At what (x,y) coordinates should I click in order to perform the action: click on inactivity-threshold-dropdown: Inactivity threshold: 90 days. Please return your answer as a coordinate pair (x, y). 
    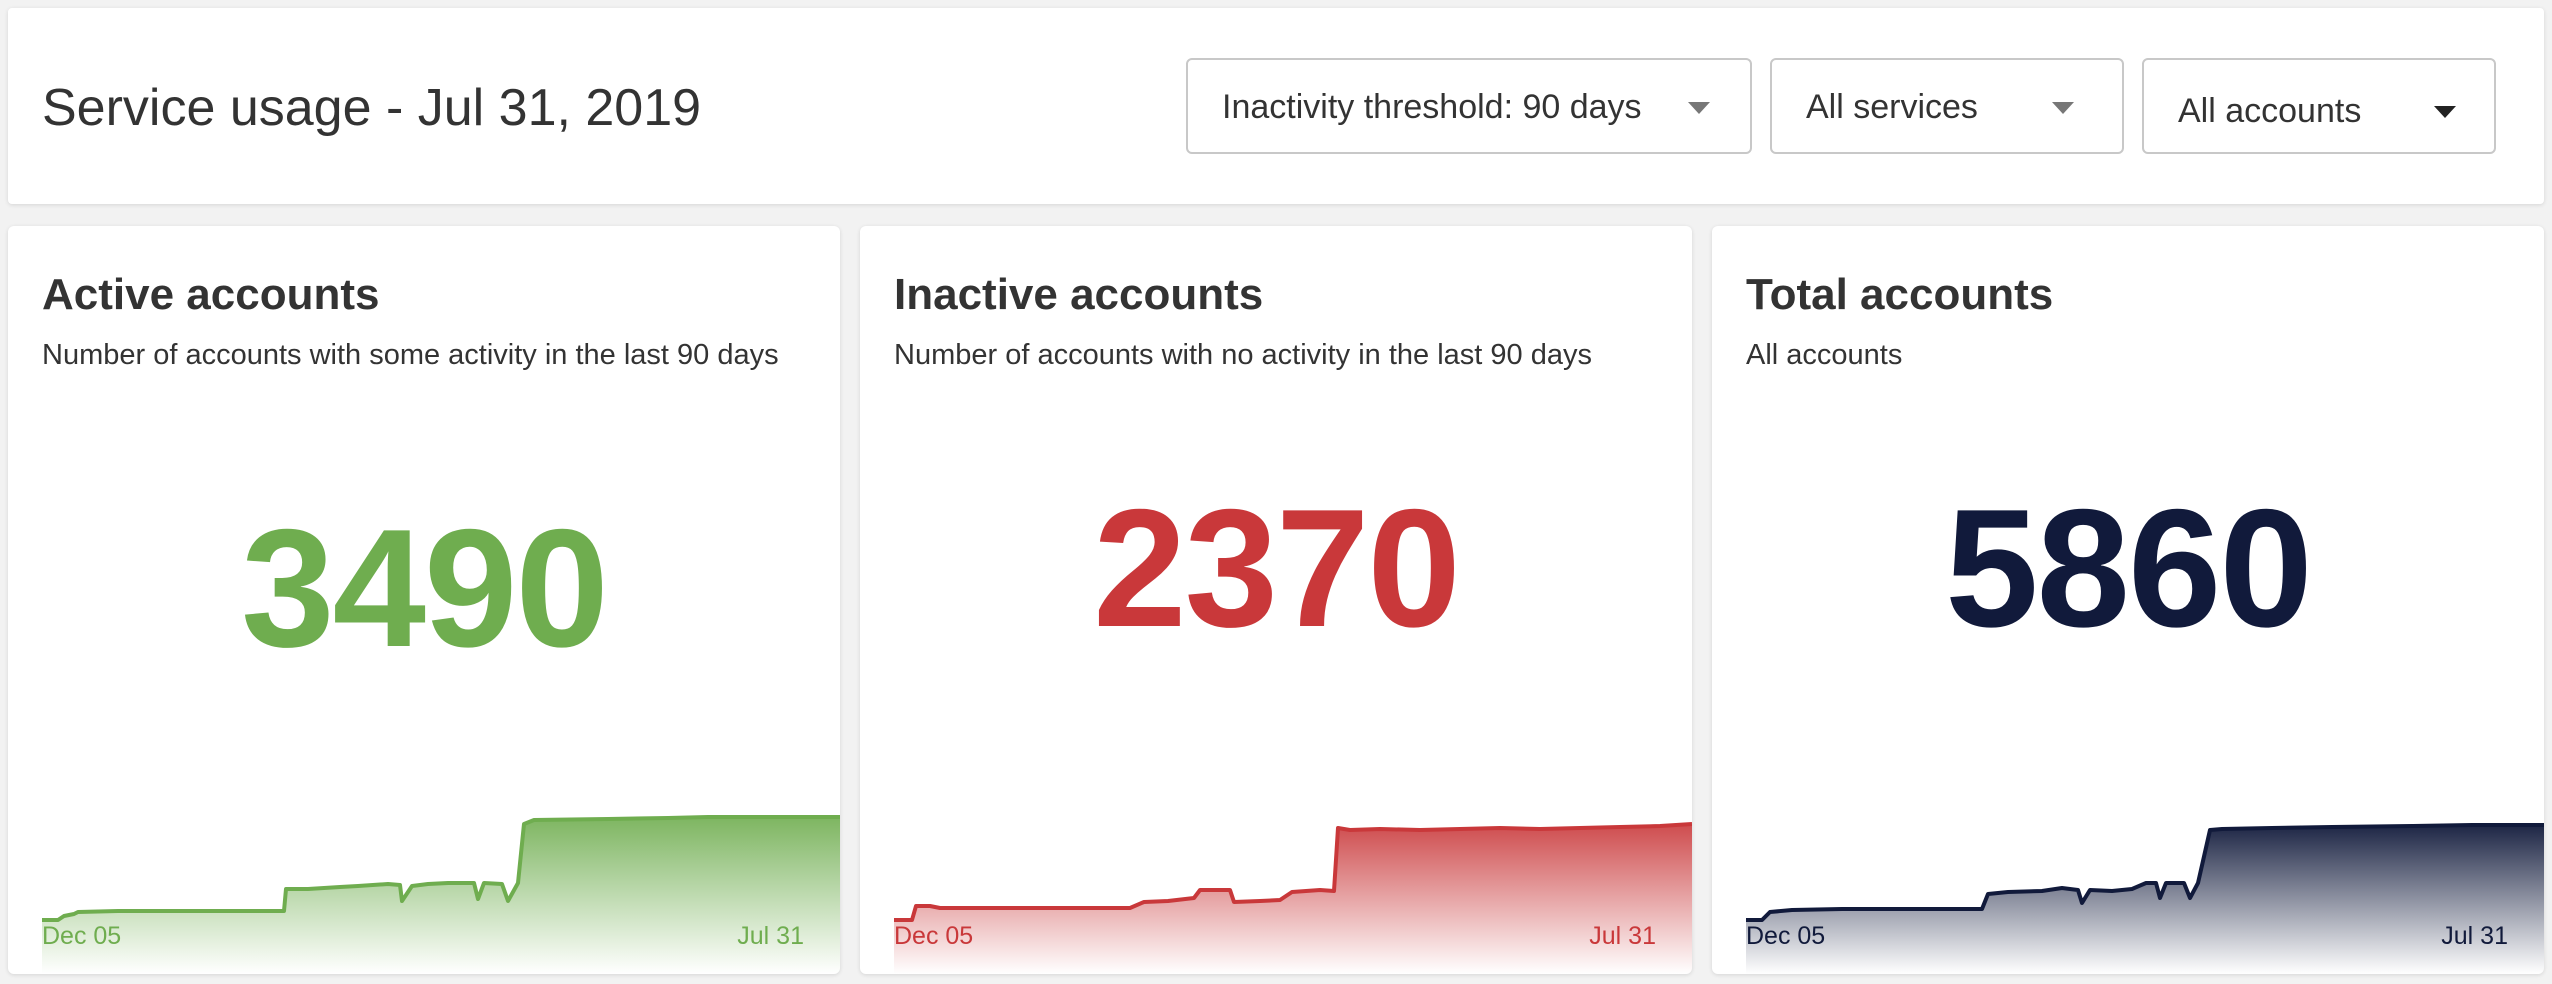
    Looking at the image, I should click on (1469, 106).